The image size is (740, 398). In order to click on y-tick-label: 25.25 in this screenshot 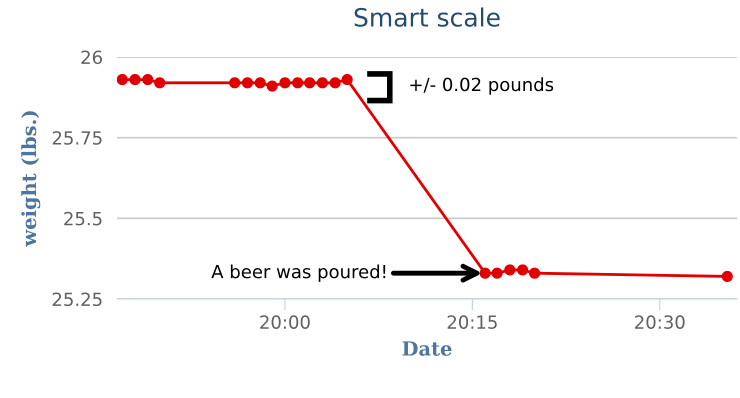, I will do `click(77, 299)`.